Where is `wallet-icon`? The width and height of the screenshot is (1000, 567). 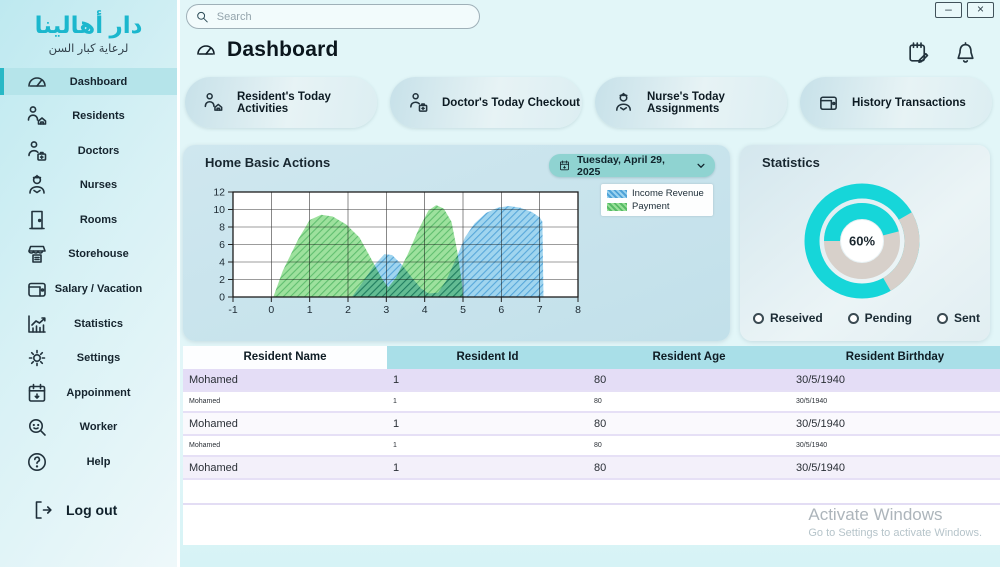 wallet-icon is located at coordinates (37, 289).